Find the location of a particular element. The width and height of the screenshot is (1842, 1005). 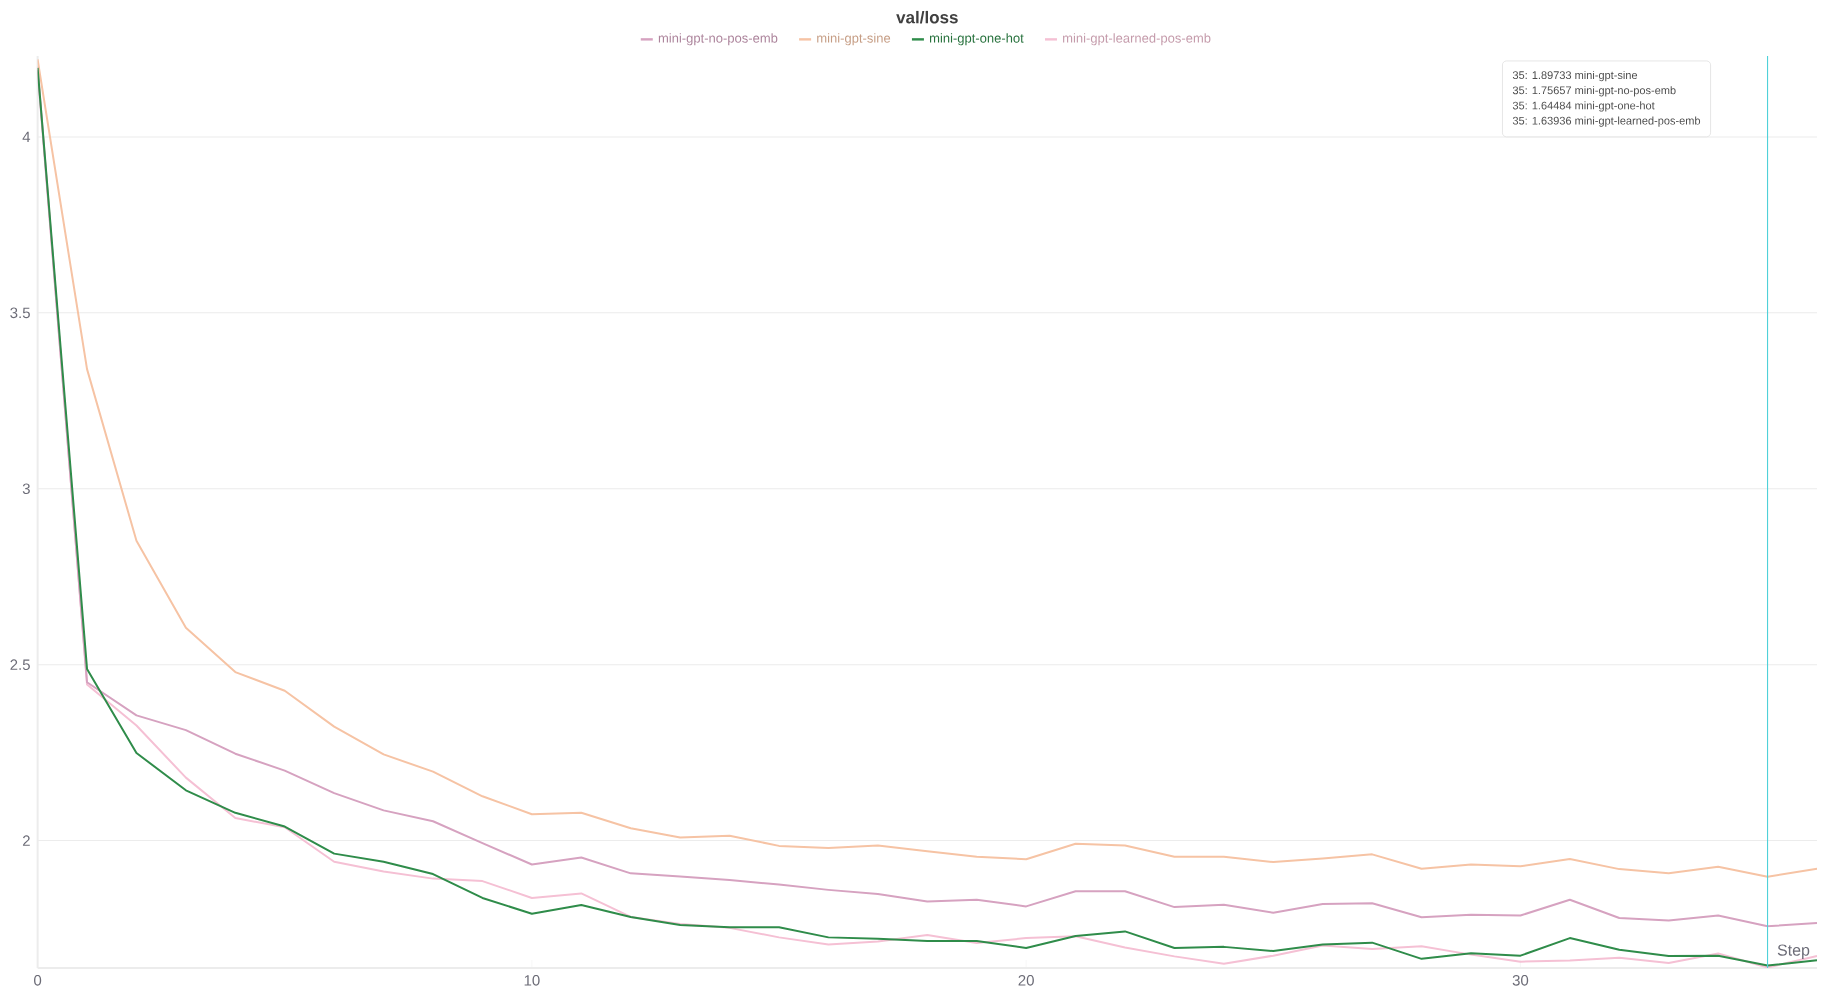

y-tick-label: 3.5 is located at coordinates (20, 313).